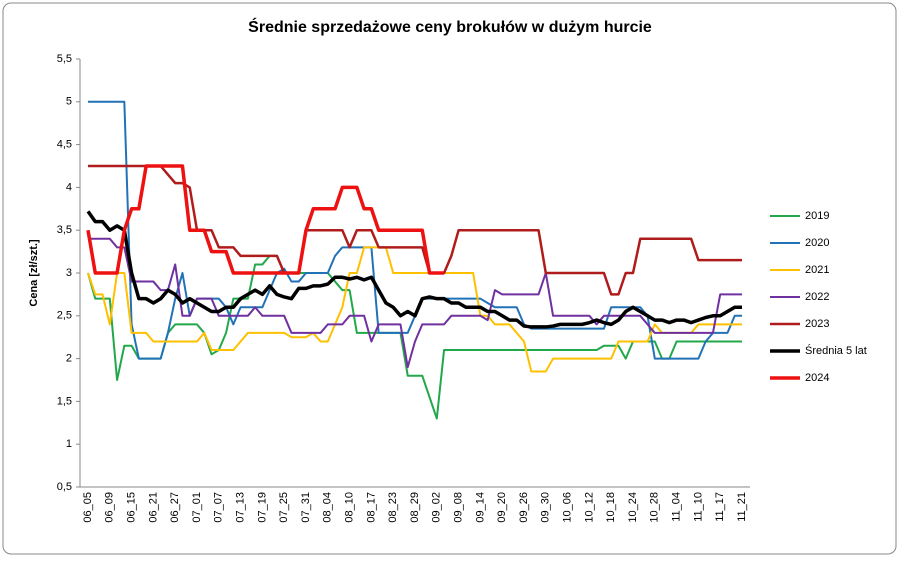 This screenshot has height=563, width=900. Describe the element at coordinates (817, 378) in the screenshot. I see `legend-label: 2024` at that location.